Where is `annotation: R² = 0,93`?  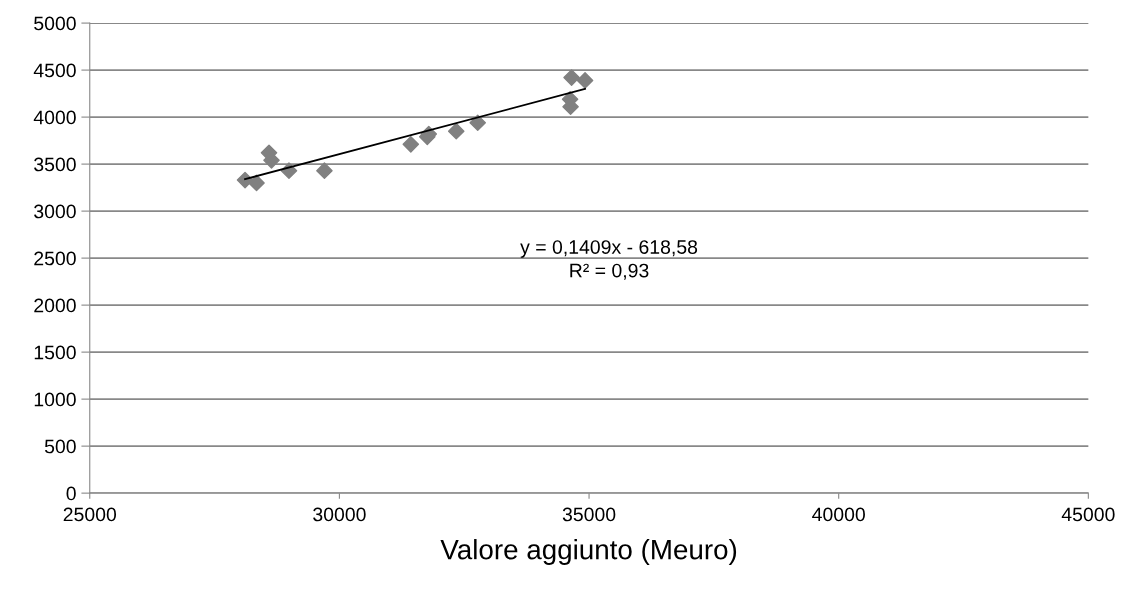
annotation: R² = 0,93 is located at coordinates (609, 271).